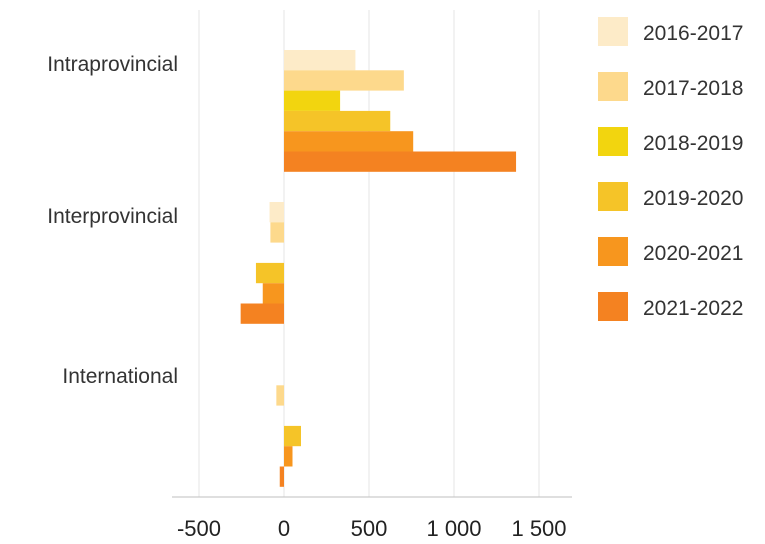 This screenshot has width=765, height=544. I want to click on legend-swatch-2018-2019, so click(613, 141).